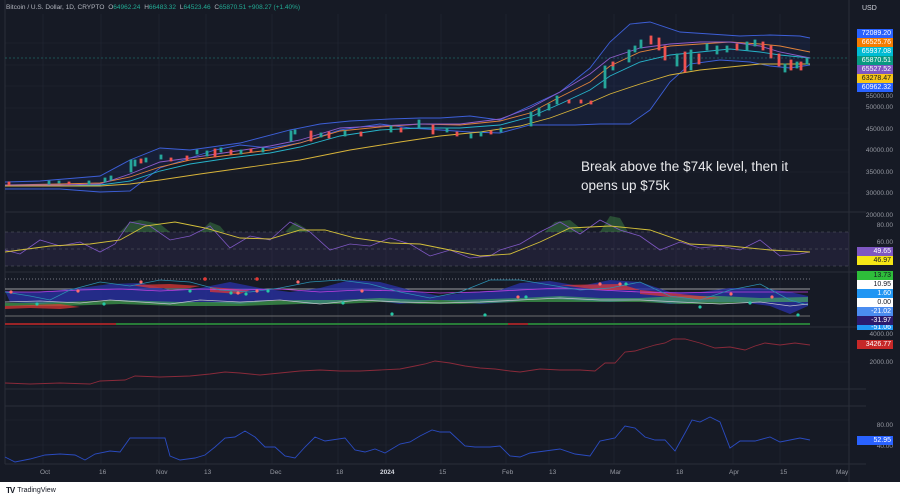  Describe the element at coordinates (875, 251) in the screenshot. I see `rsi-value-tag: 49.65` at that location.